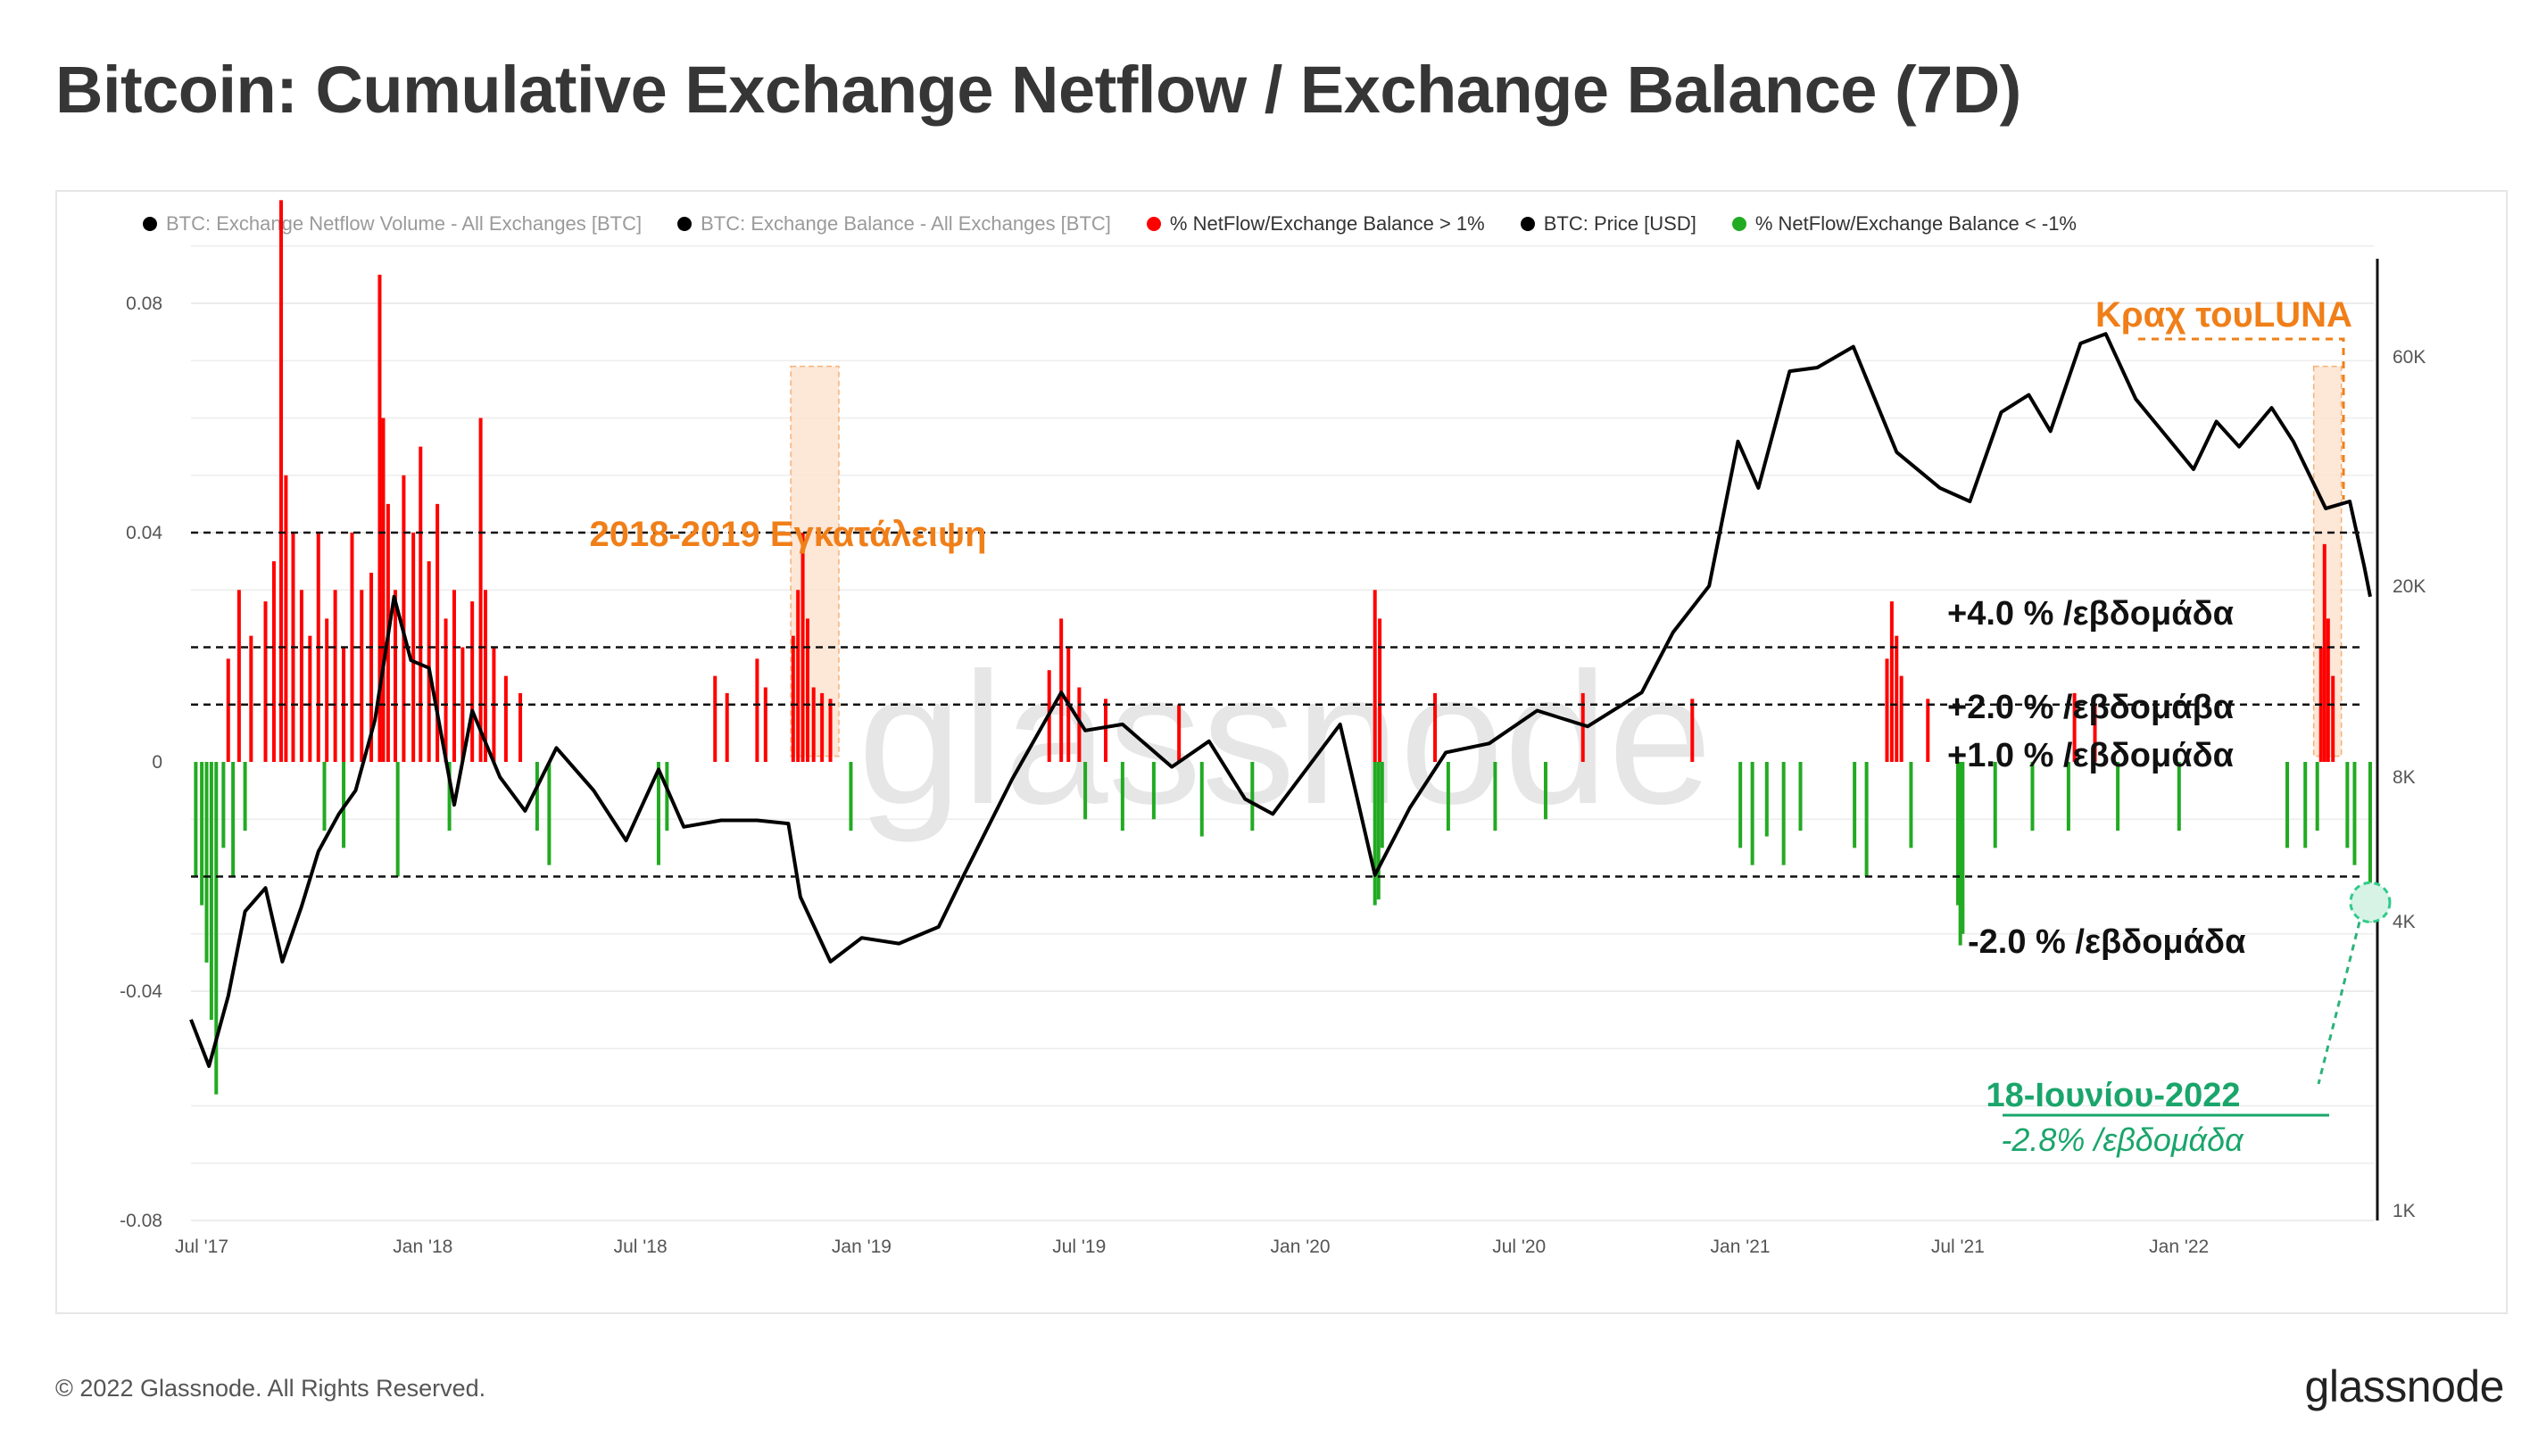  Describe the element at coordinates (2179, 1247) in the screenshot. I see `x-tick-label: Jan '22` at that location.